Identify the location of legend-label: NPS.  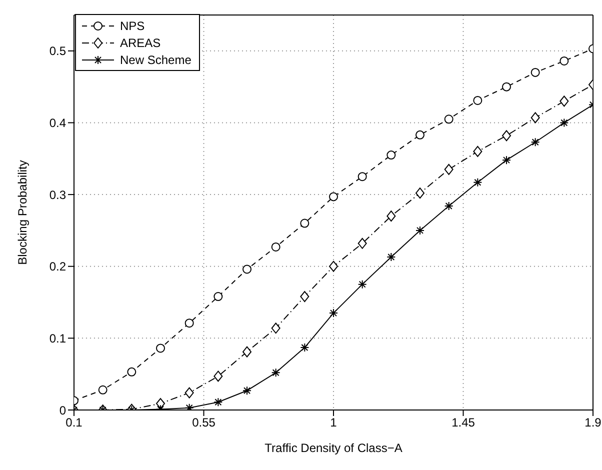
(132, 25).